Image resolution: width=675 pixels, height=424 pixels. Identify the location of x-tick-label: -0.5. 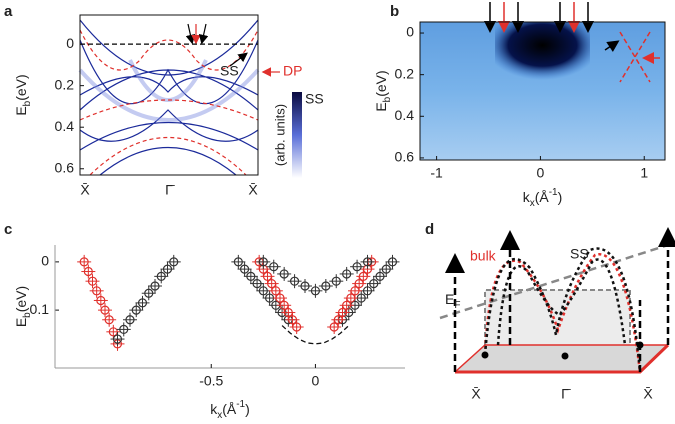
(211, 381).